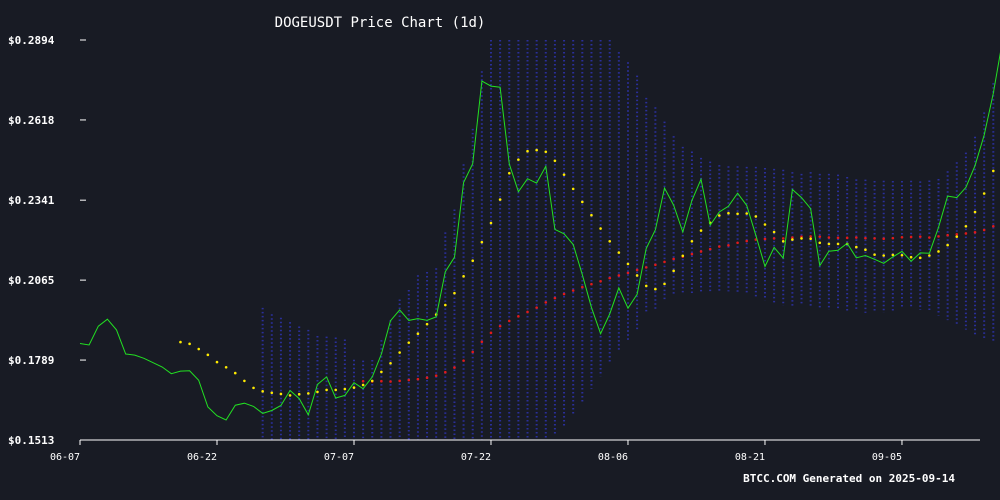 This screenshot has width=1000, height=500. I want to click on y-tick-label: $0.2341, so click(31, 200).